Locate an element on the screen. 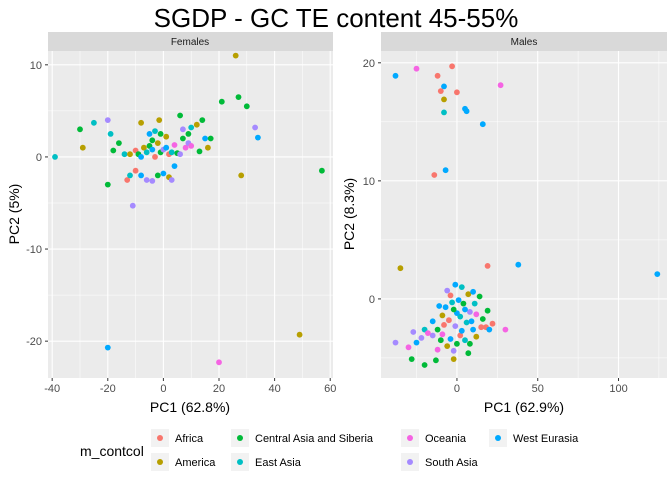 The image size is (672, 480). legend-label-east-asia: East Asia is located at coordinates (278, 463).